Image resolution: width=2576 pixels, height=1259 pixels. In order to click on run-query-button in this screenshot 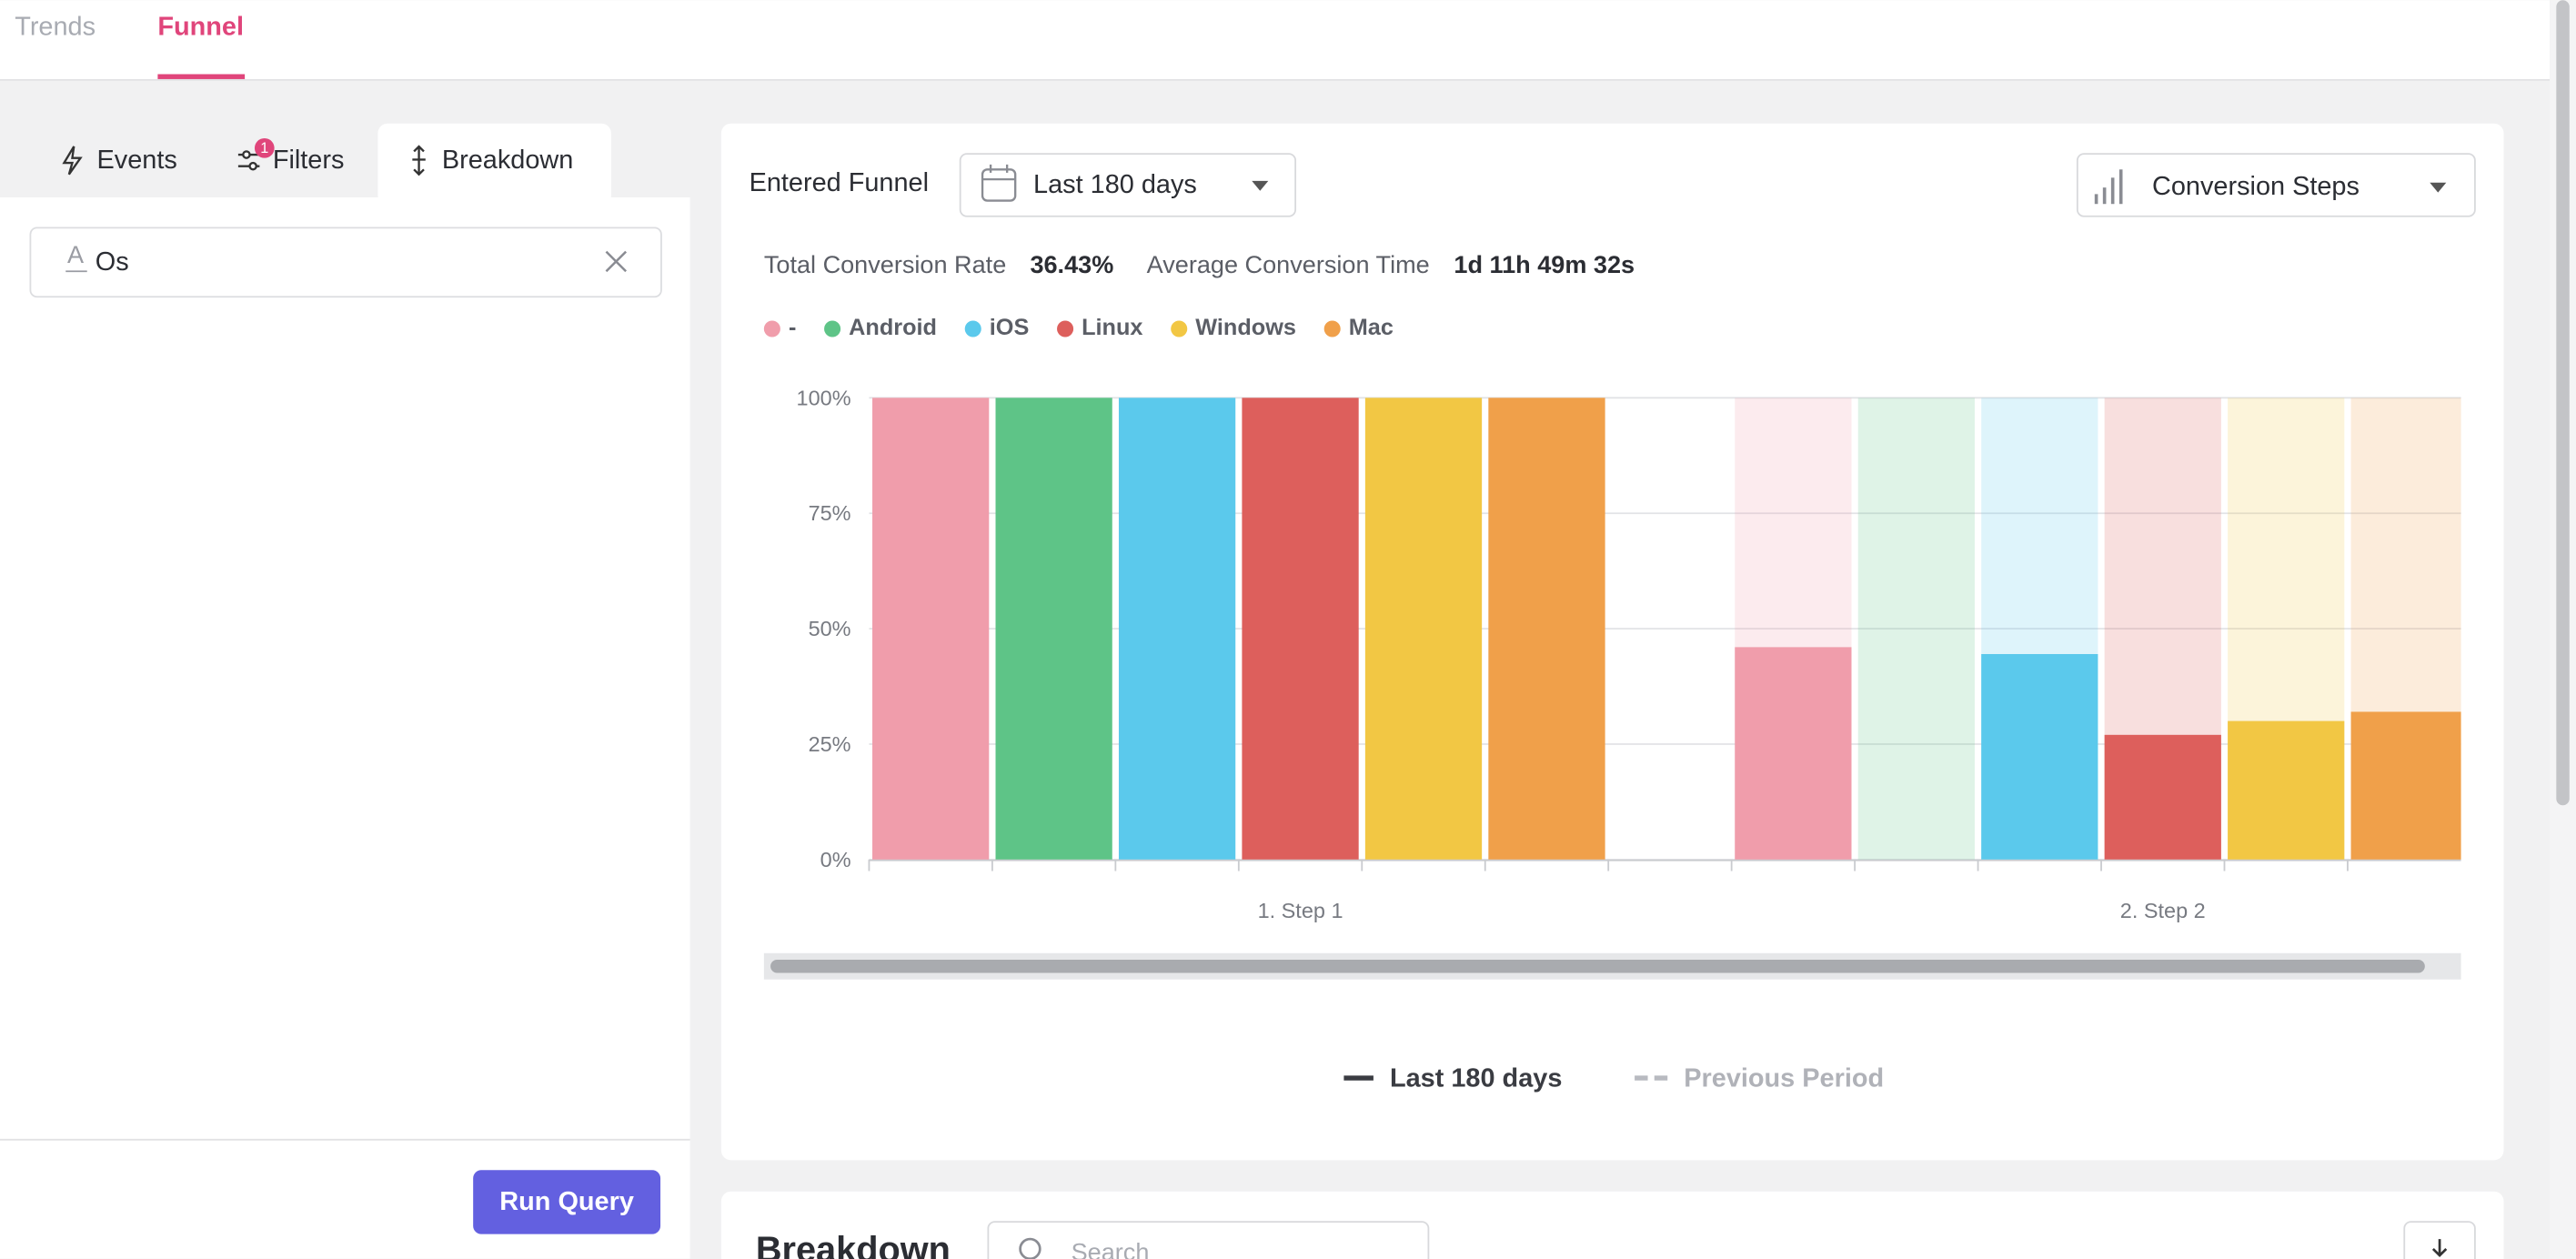, I will do `click(567, 1202)`.